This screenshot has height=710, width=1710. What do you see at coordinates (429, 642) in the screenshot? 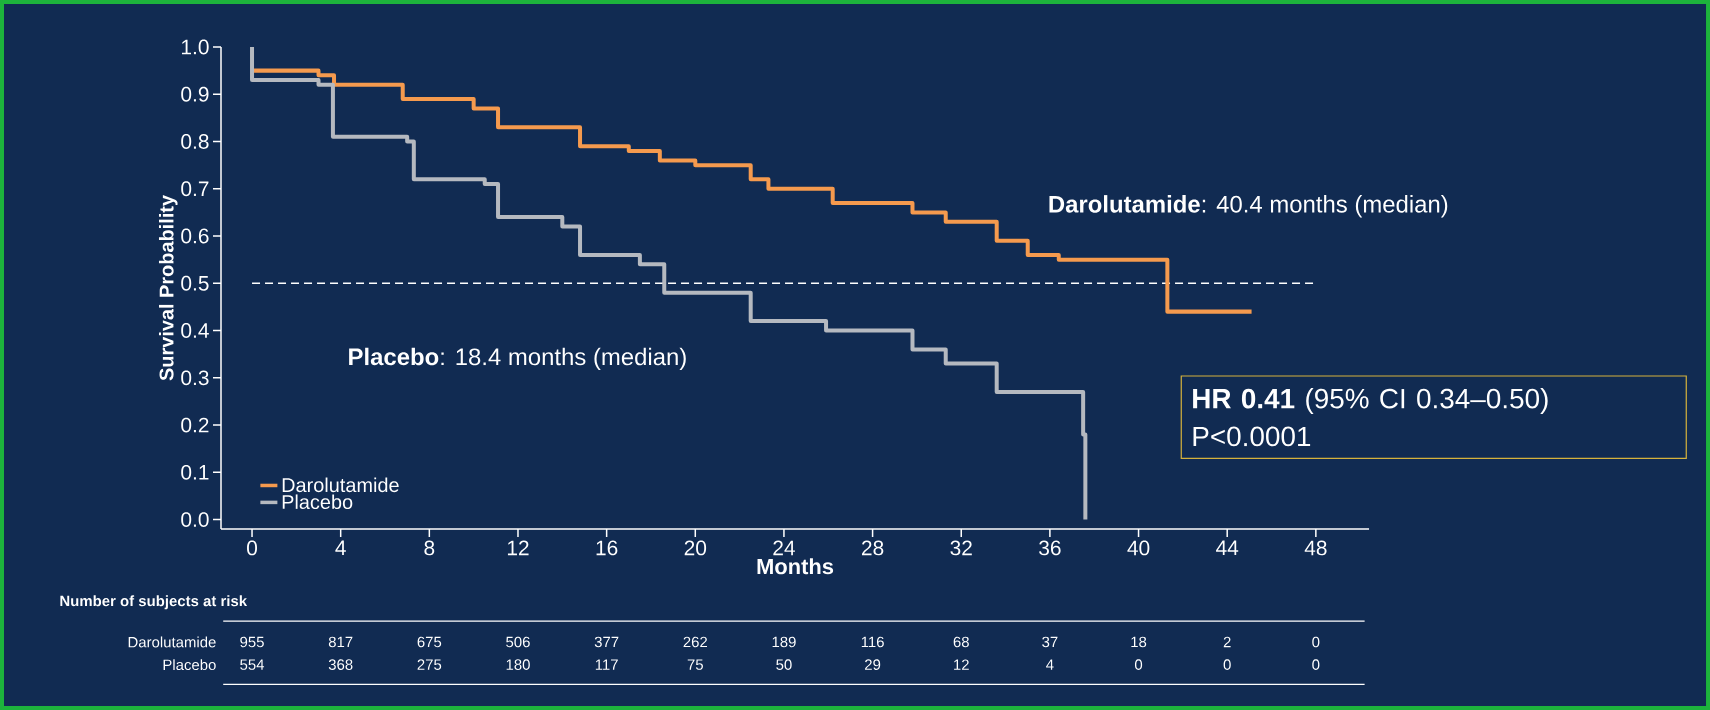
I see `text: 675` at bounding box center [429, 642].